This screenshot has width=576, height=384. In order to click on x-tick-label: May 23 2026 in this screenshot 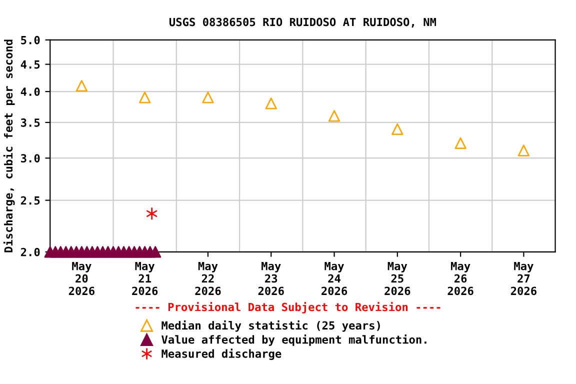, I will do `click(271, 279)`.